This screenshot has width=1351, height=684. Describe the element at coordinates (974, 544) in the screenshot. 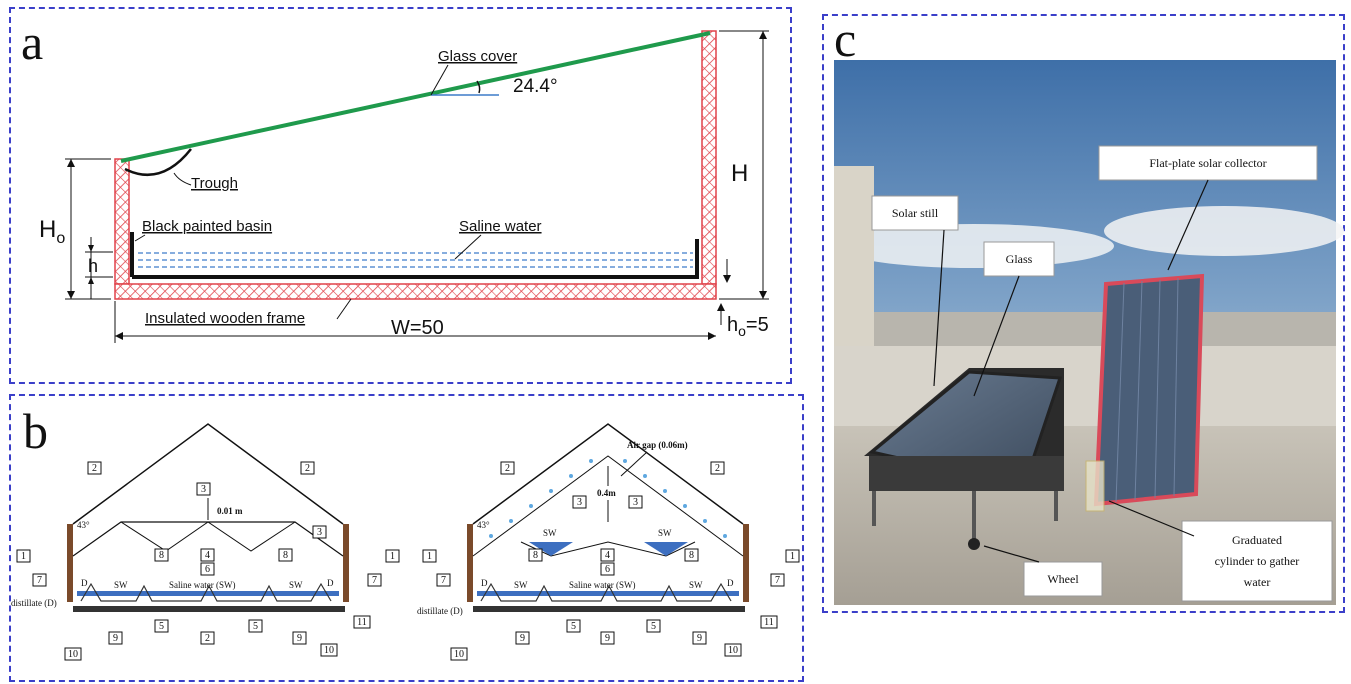

I see `photo-wheel` at that location.